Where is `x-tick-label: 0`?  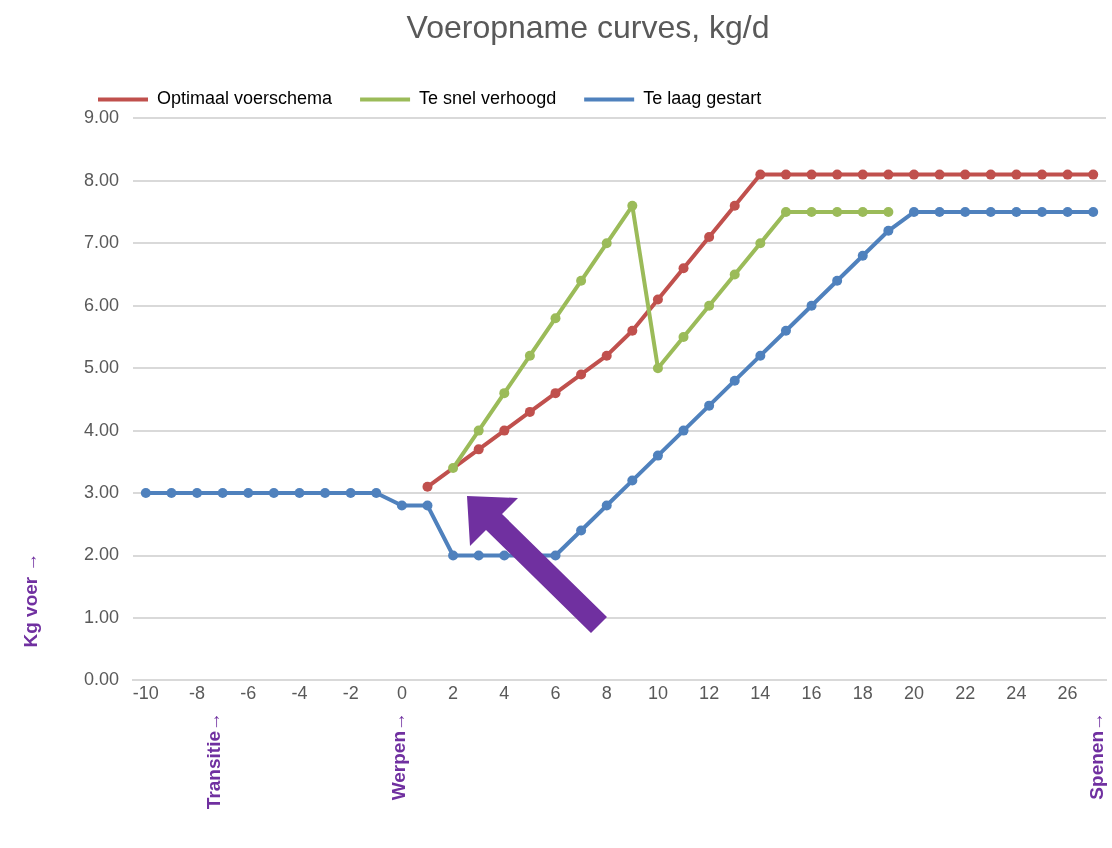
x-tick-label: 0 is located at coordinates (401, 693).